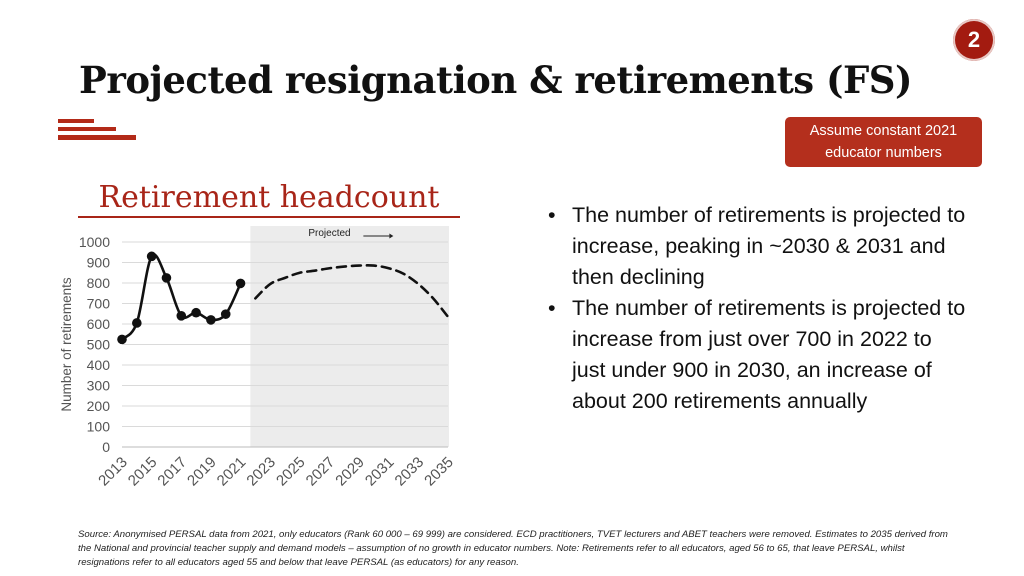  Describe the element at coordinates (99, 324) in the screenshot. I see `y-tick-label: 600` at that location.